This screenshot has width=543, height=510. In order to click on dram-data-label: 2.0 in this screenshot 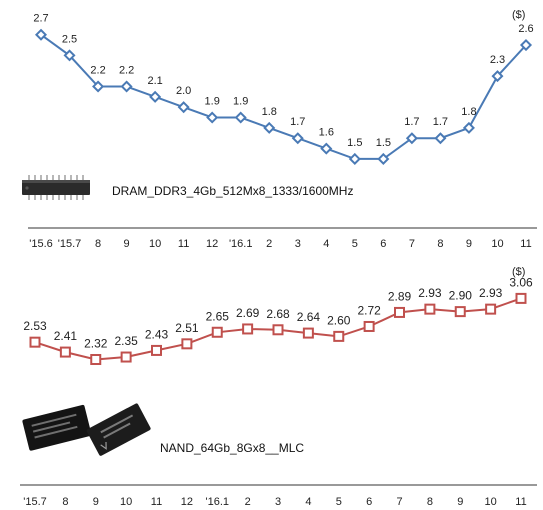, I will do `click(183, 91)`.